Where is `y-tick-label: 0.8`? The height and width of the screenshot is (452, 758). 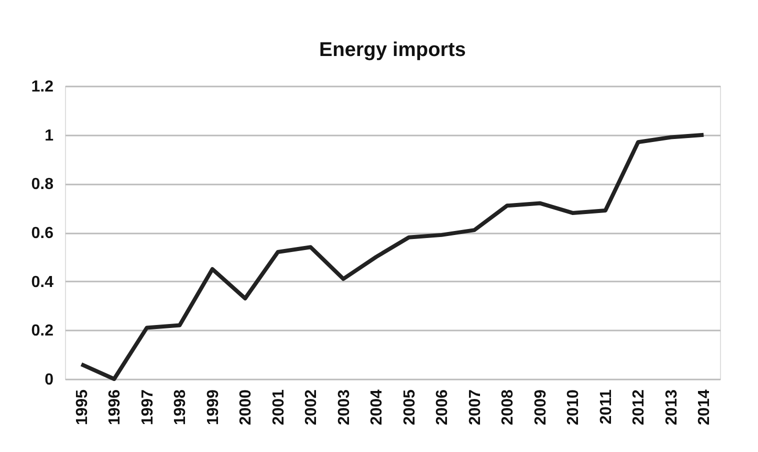 y-tick-label: 0.8 is located at coordinates (42, 185).